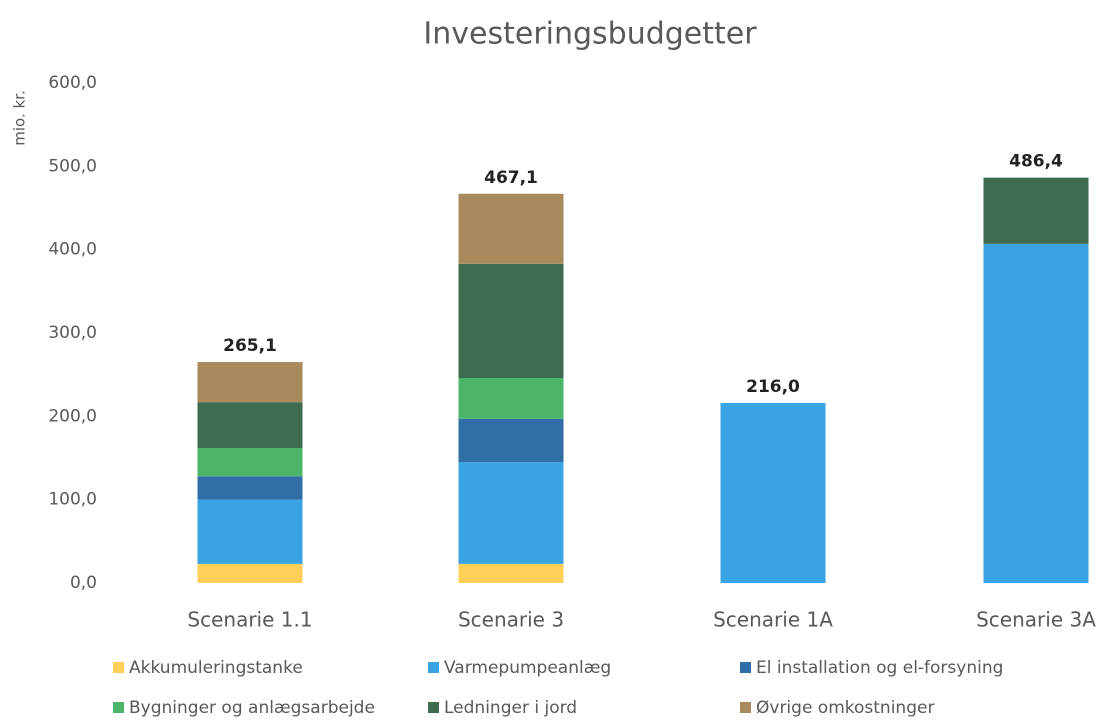 The image size is (1105, 722). What do you see at coordinates (250, 346) in the screenshot?
I see `total-label: 265,1` at bounding box center [250, 346].